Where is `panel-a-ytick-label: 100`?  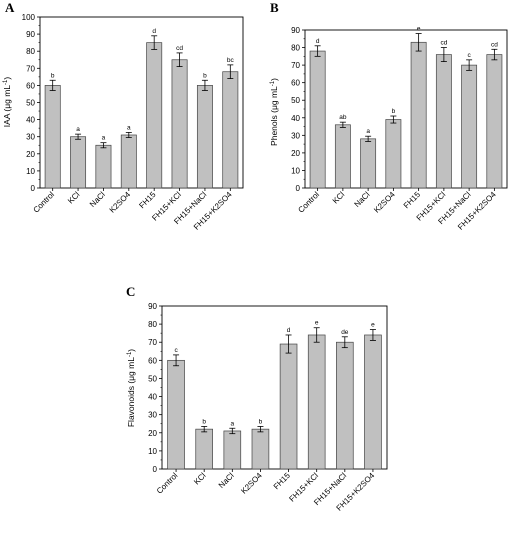 panel-a-ytick-label: 100 is located at coordinates (29, 17).